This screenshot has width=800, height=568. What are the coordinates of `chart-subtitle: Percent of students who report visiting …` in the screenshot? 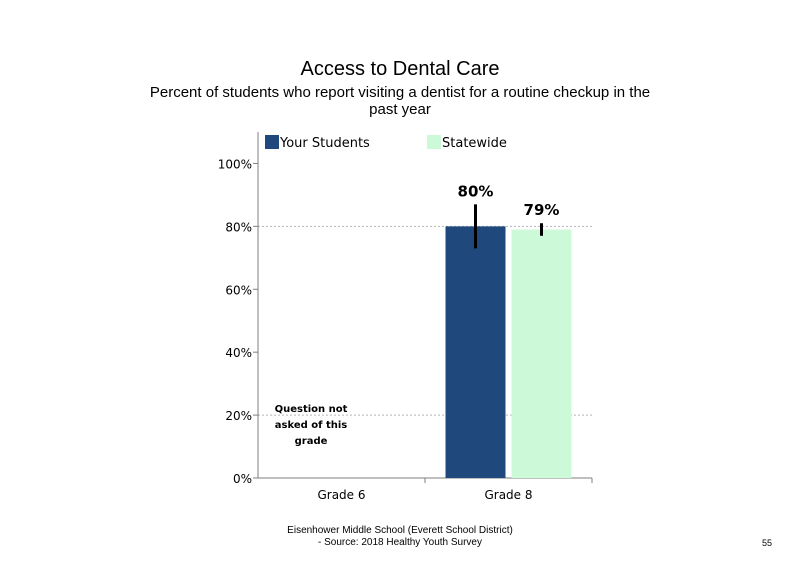 It's located at (400, 101).